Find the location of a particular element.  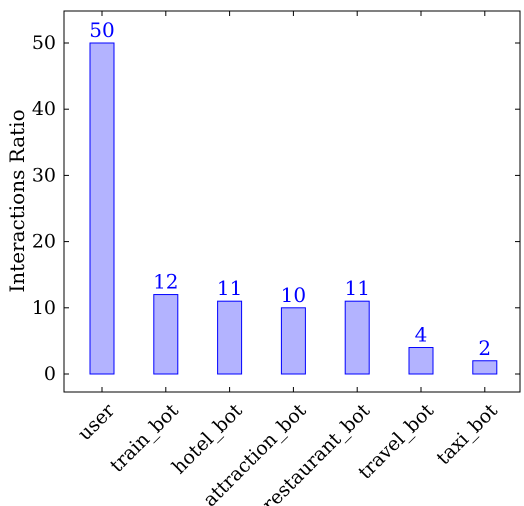

data-label-travel_bot: 4 is located at coordinates (421, 335).